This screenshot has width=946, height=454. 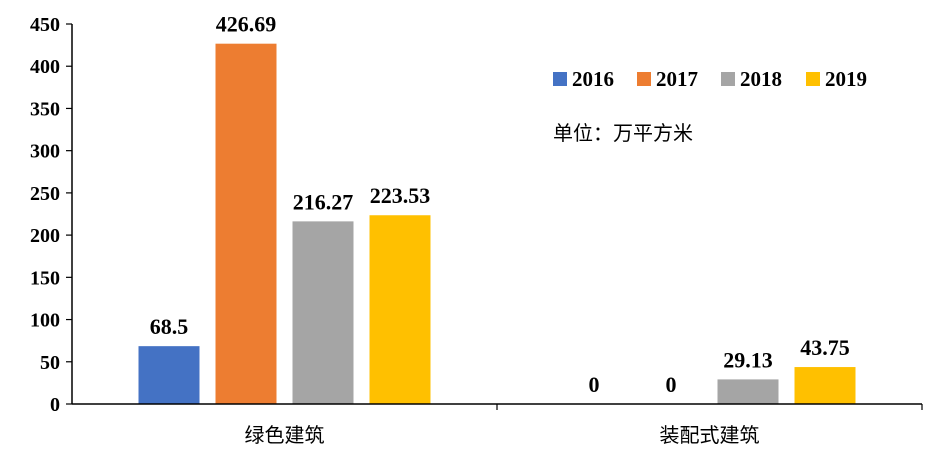 What do you see at coordinates (45, 278) in the screenshot?
I see `y-tick-label: 150` at bounding box center [45, 278].